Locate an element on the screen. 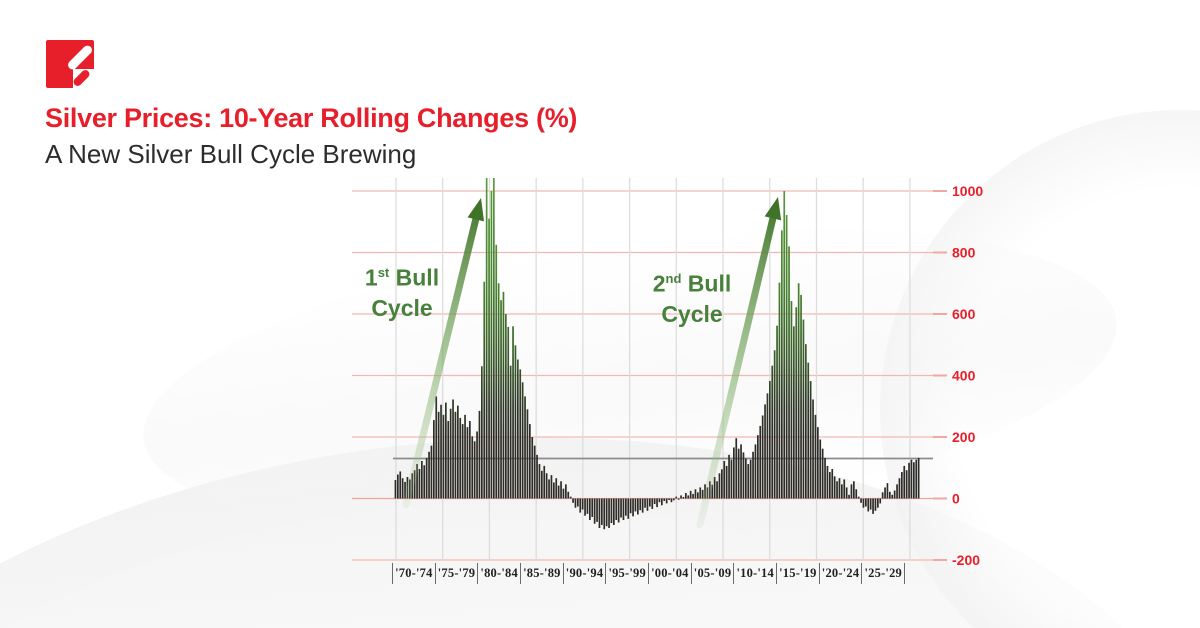 Image resolution: width=1200 pixels, height=628 pixels. y-axis-tick-label: 1000 is located at coordinates (967, 191).